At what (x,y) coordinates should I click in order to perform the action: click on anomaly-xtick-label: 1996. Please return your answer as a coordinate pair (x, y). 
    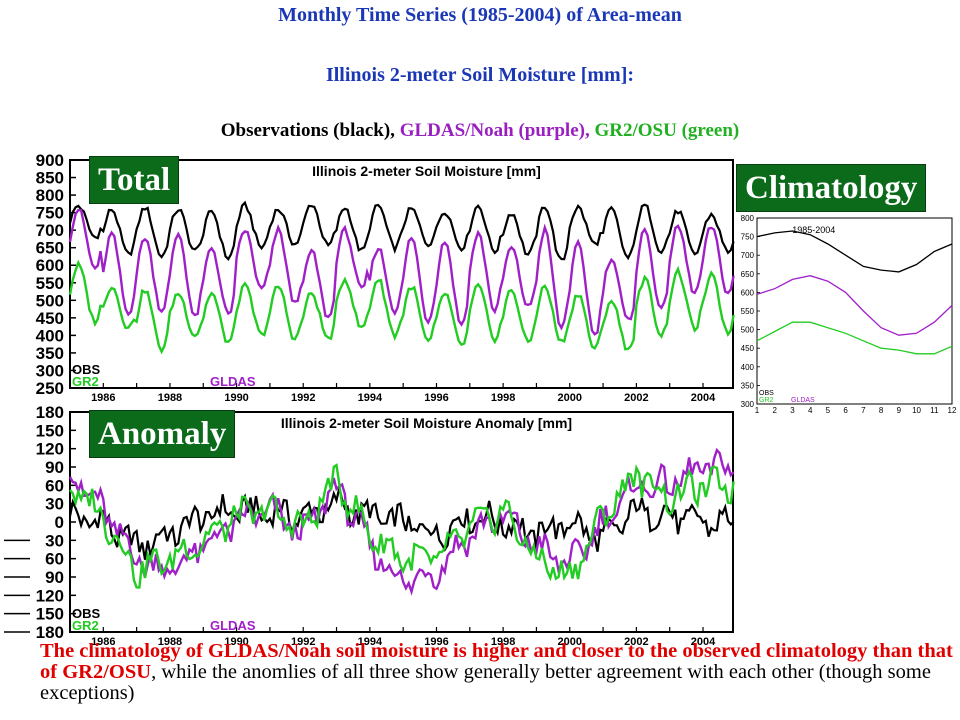
    Looking at the image, I should click on (436, 642).